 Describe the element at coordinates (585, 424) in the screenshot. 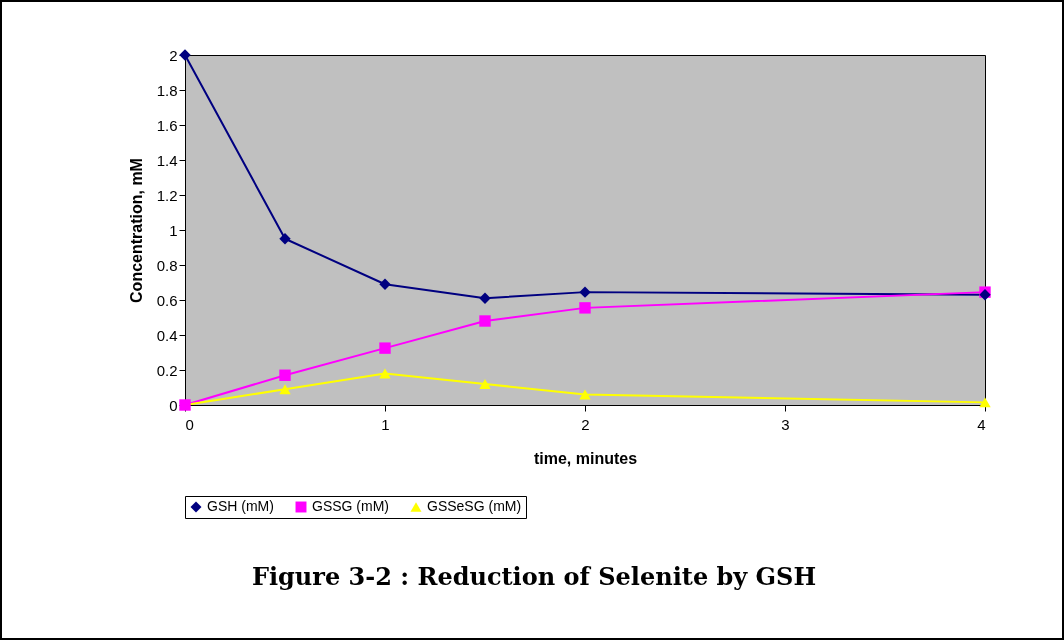

I see `x-tick-label: 2` at that location.